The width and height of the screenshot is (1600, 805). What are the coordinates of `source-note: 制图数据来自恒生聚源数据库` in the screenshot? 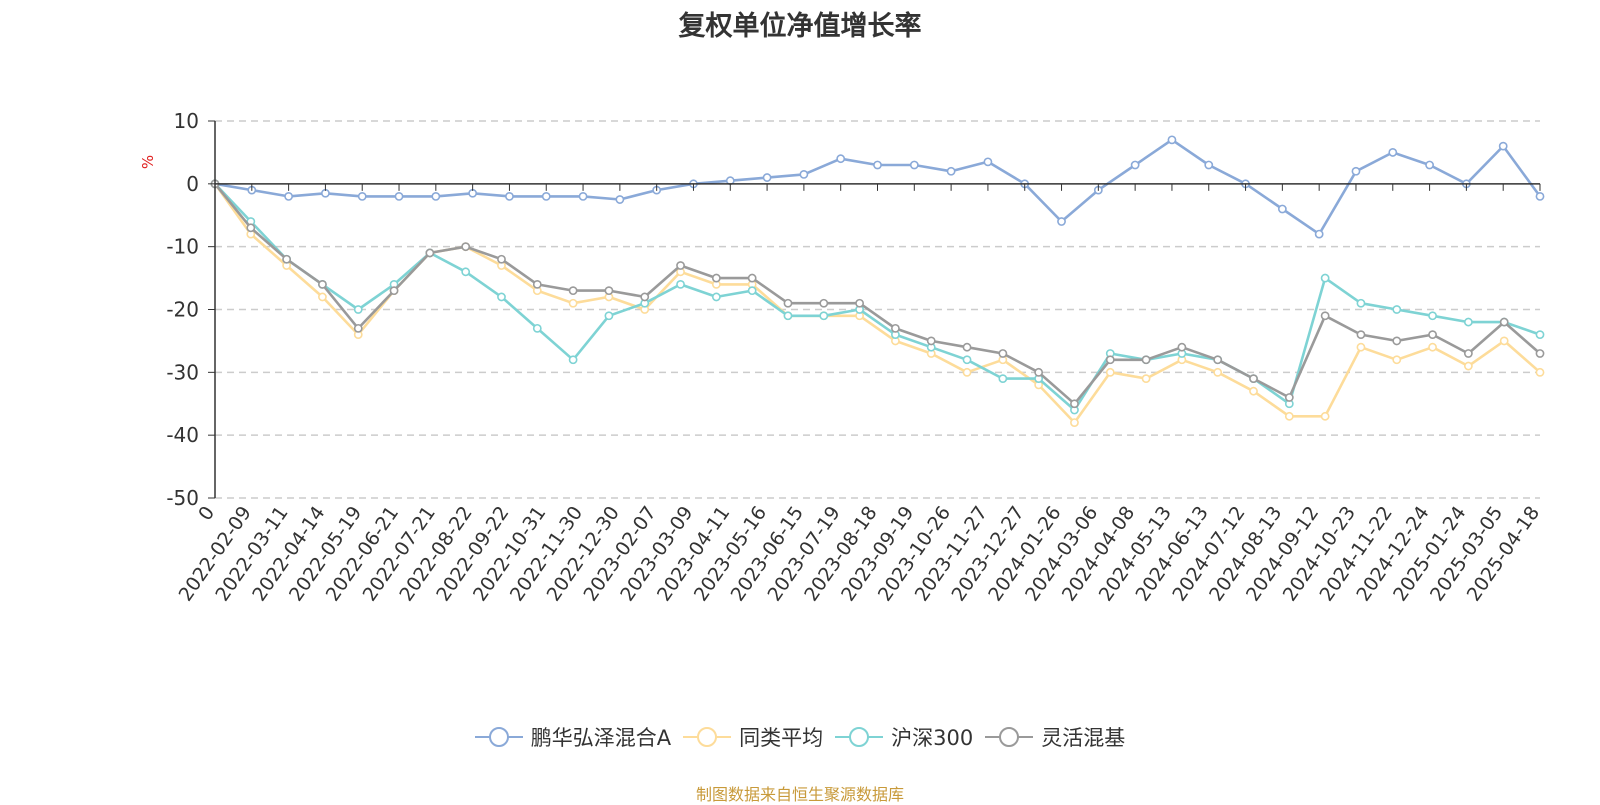 It's located at (799, 794).